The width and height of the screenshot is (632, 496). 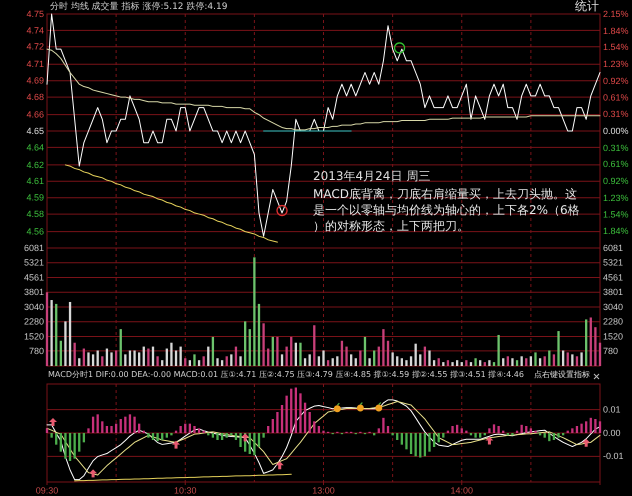 I want to click on y-tick-label: 4.58, so click(x=35, y=213).